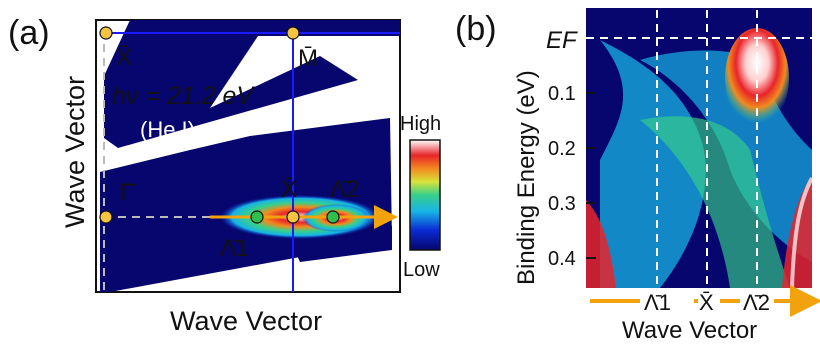  I want to click on y-tick-label: 0.2, so click(562, 149).